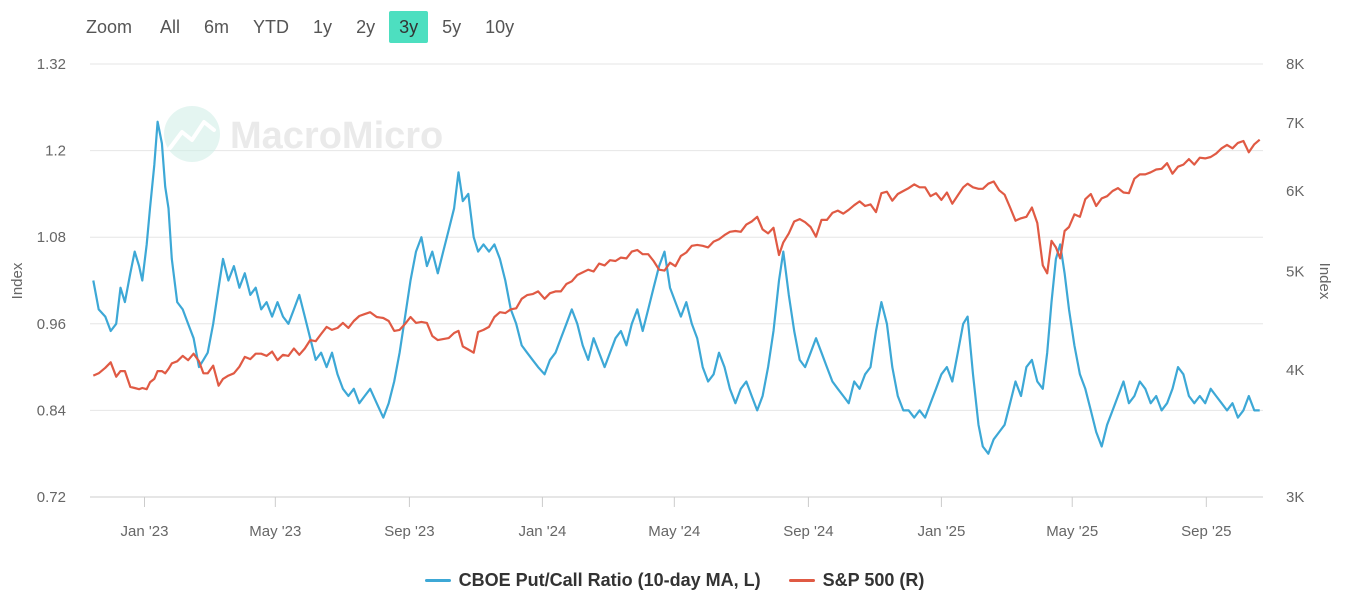 The height and width of the screenshot is (609, 1349). I want to click on right-axis: 8K 7K 6K 5K 4K 3K, so click(1295, 281).